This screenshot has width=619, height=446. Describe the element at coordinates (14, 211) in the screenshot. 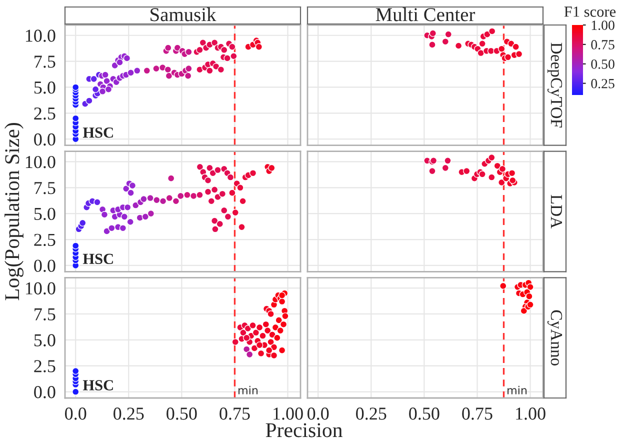

I see `y-axis-title: Log(Population Size)` at that location.